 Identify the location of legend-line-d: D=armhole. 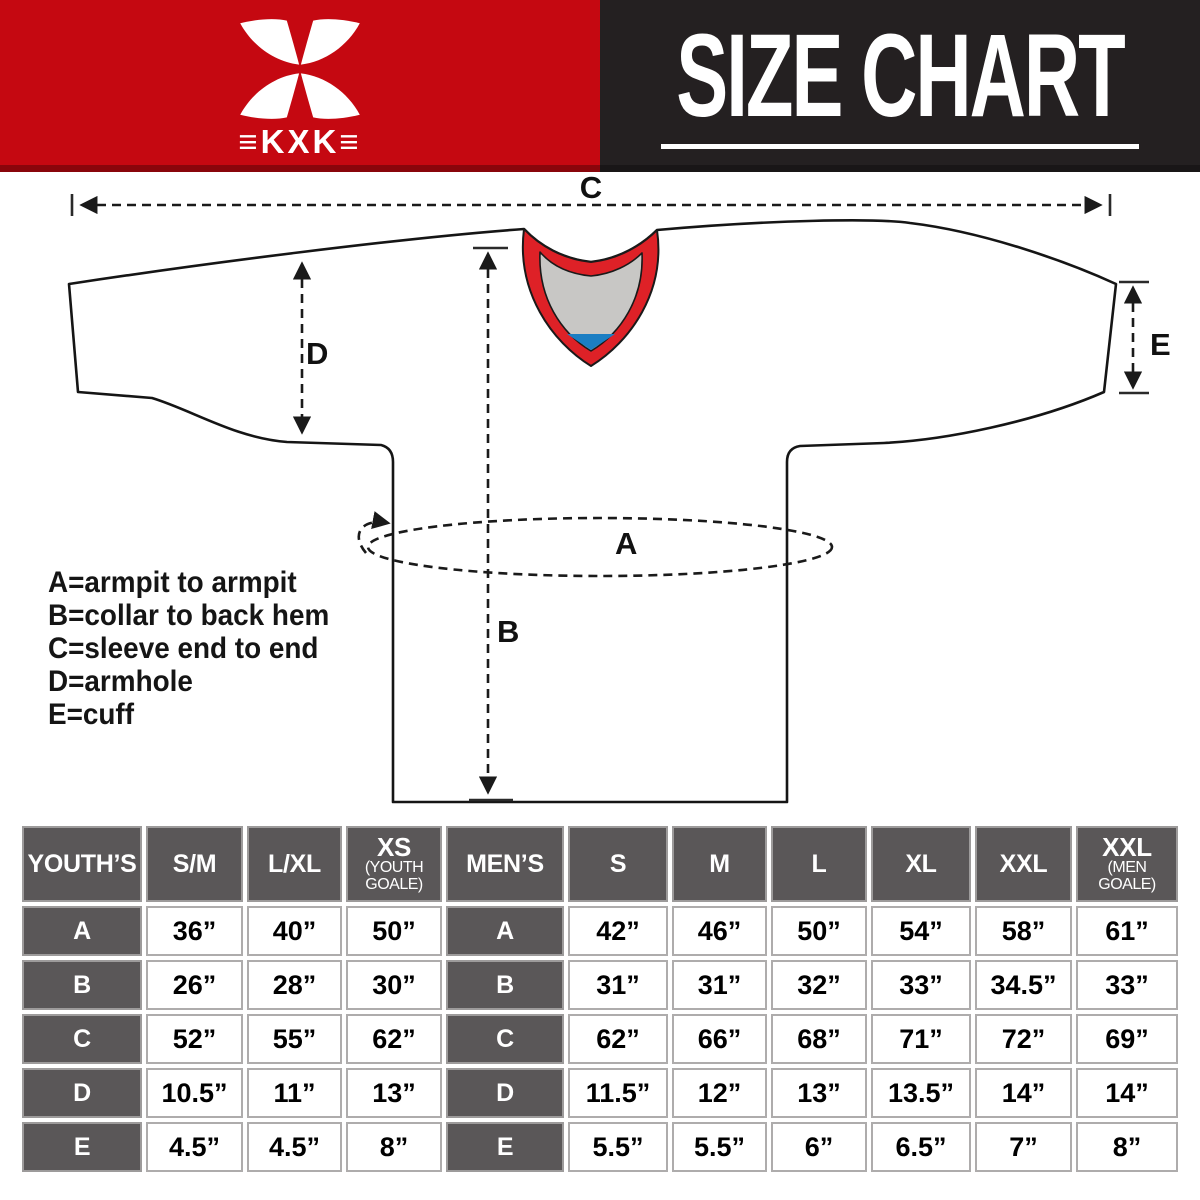
(120, 681).